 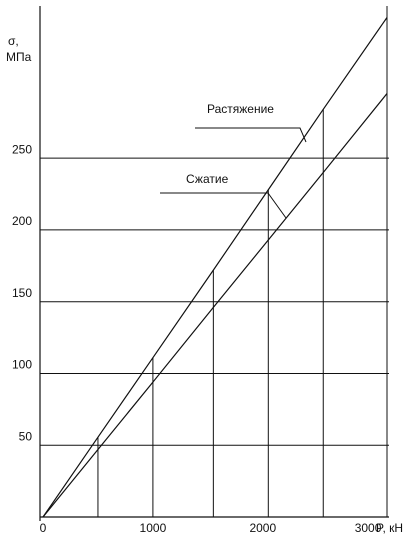 What do you see at coordinates (153, 528) in the screenshot?
I see `x-tick-label: 1000` at bounding box center [153, 528].